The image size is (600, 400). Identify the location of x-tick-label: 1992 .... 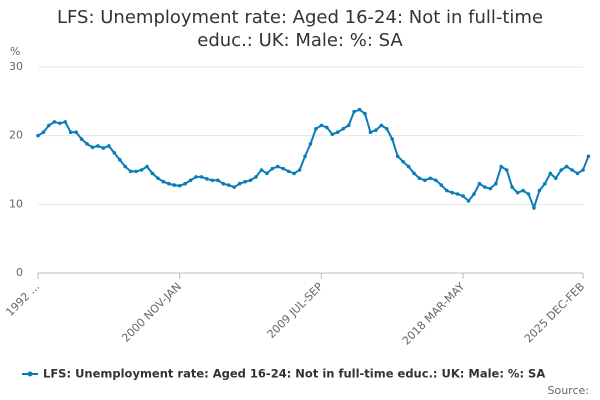
(22, 299).